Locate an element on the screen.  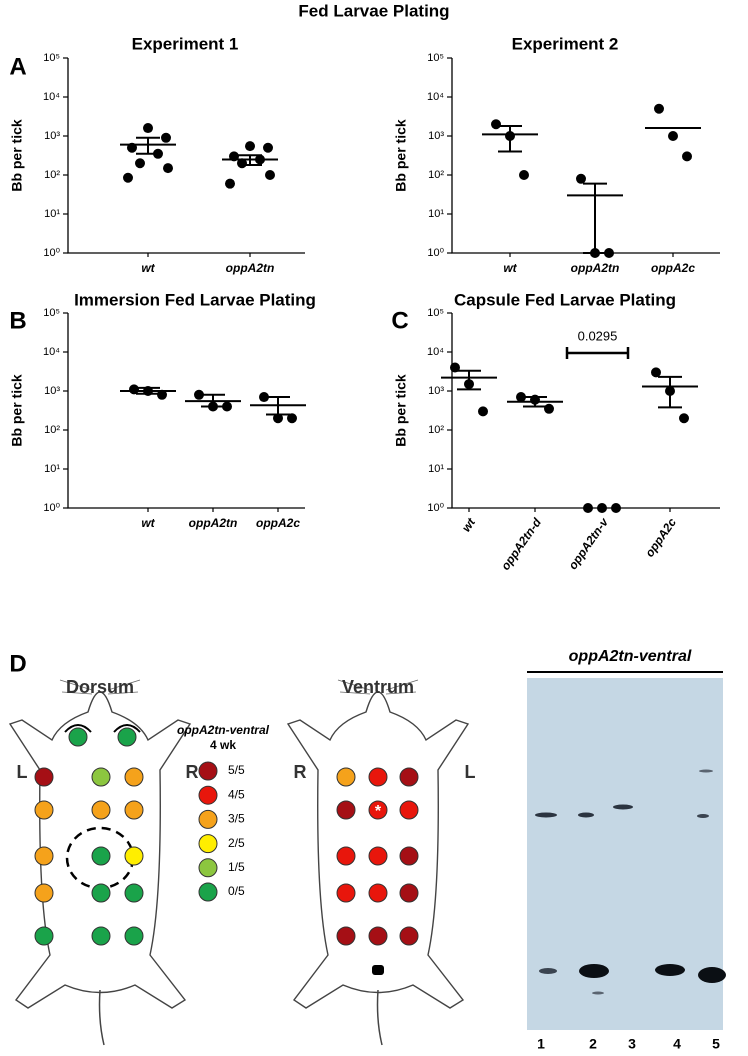
lane-label: 5 is located at coordinates (716, 1044).